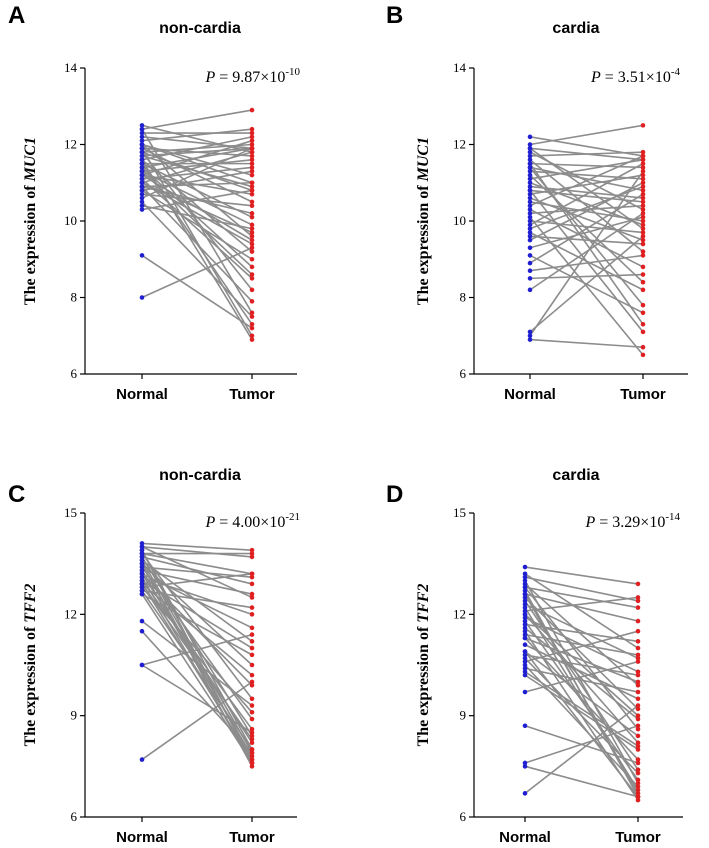 This screenshot has height=848, width=709. What do you see at coordinates (30, 221) in the screenshot?
I see `y-axis-label: The expression of MUC1` at bounding box center [30, 221].